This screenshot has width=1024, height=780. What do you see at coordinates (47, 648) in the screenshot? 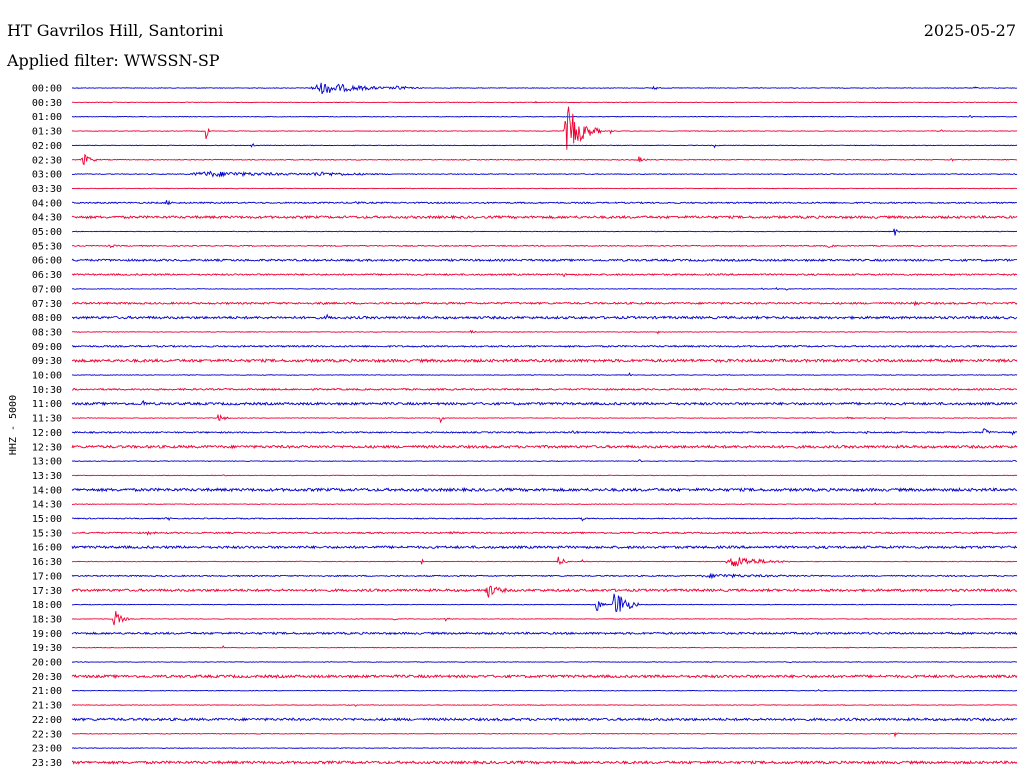
I see `time-tick-1930: 19:30` at bounding box center [47, 648].